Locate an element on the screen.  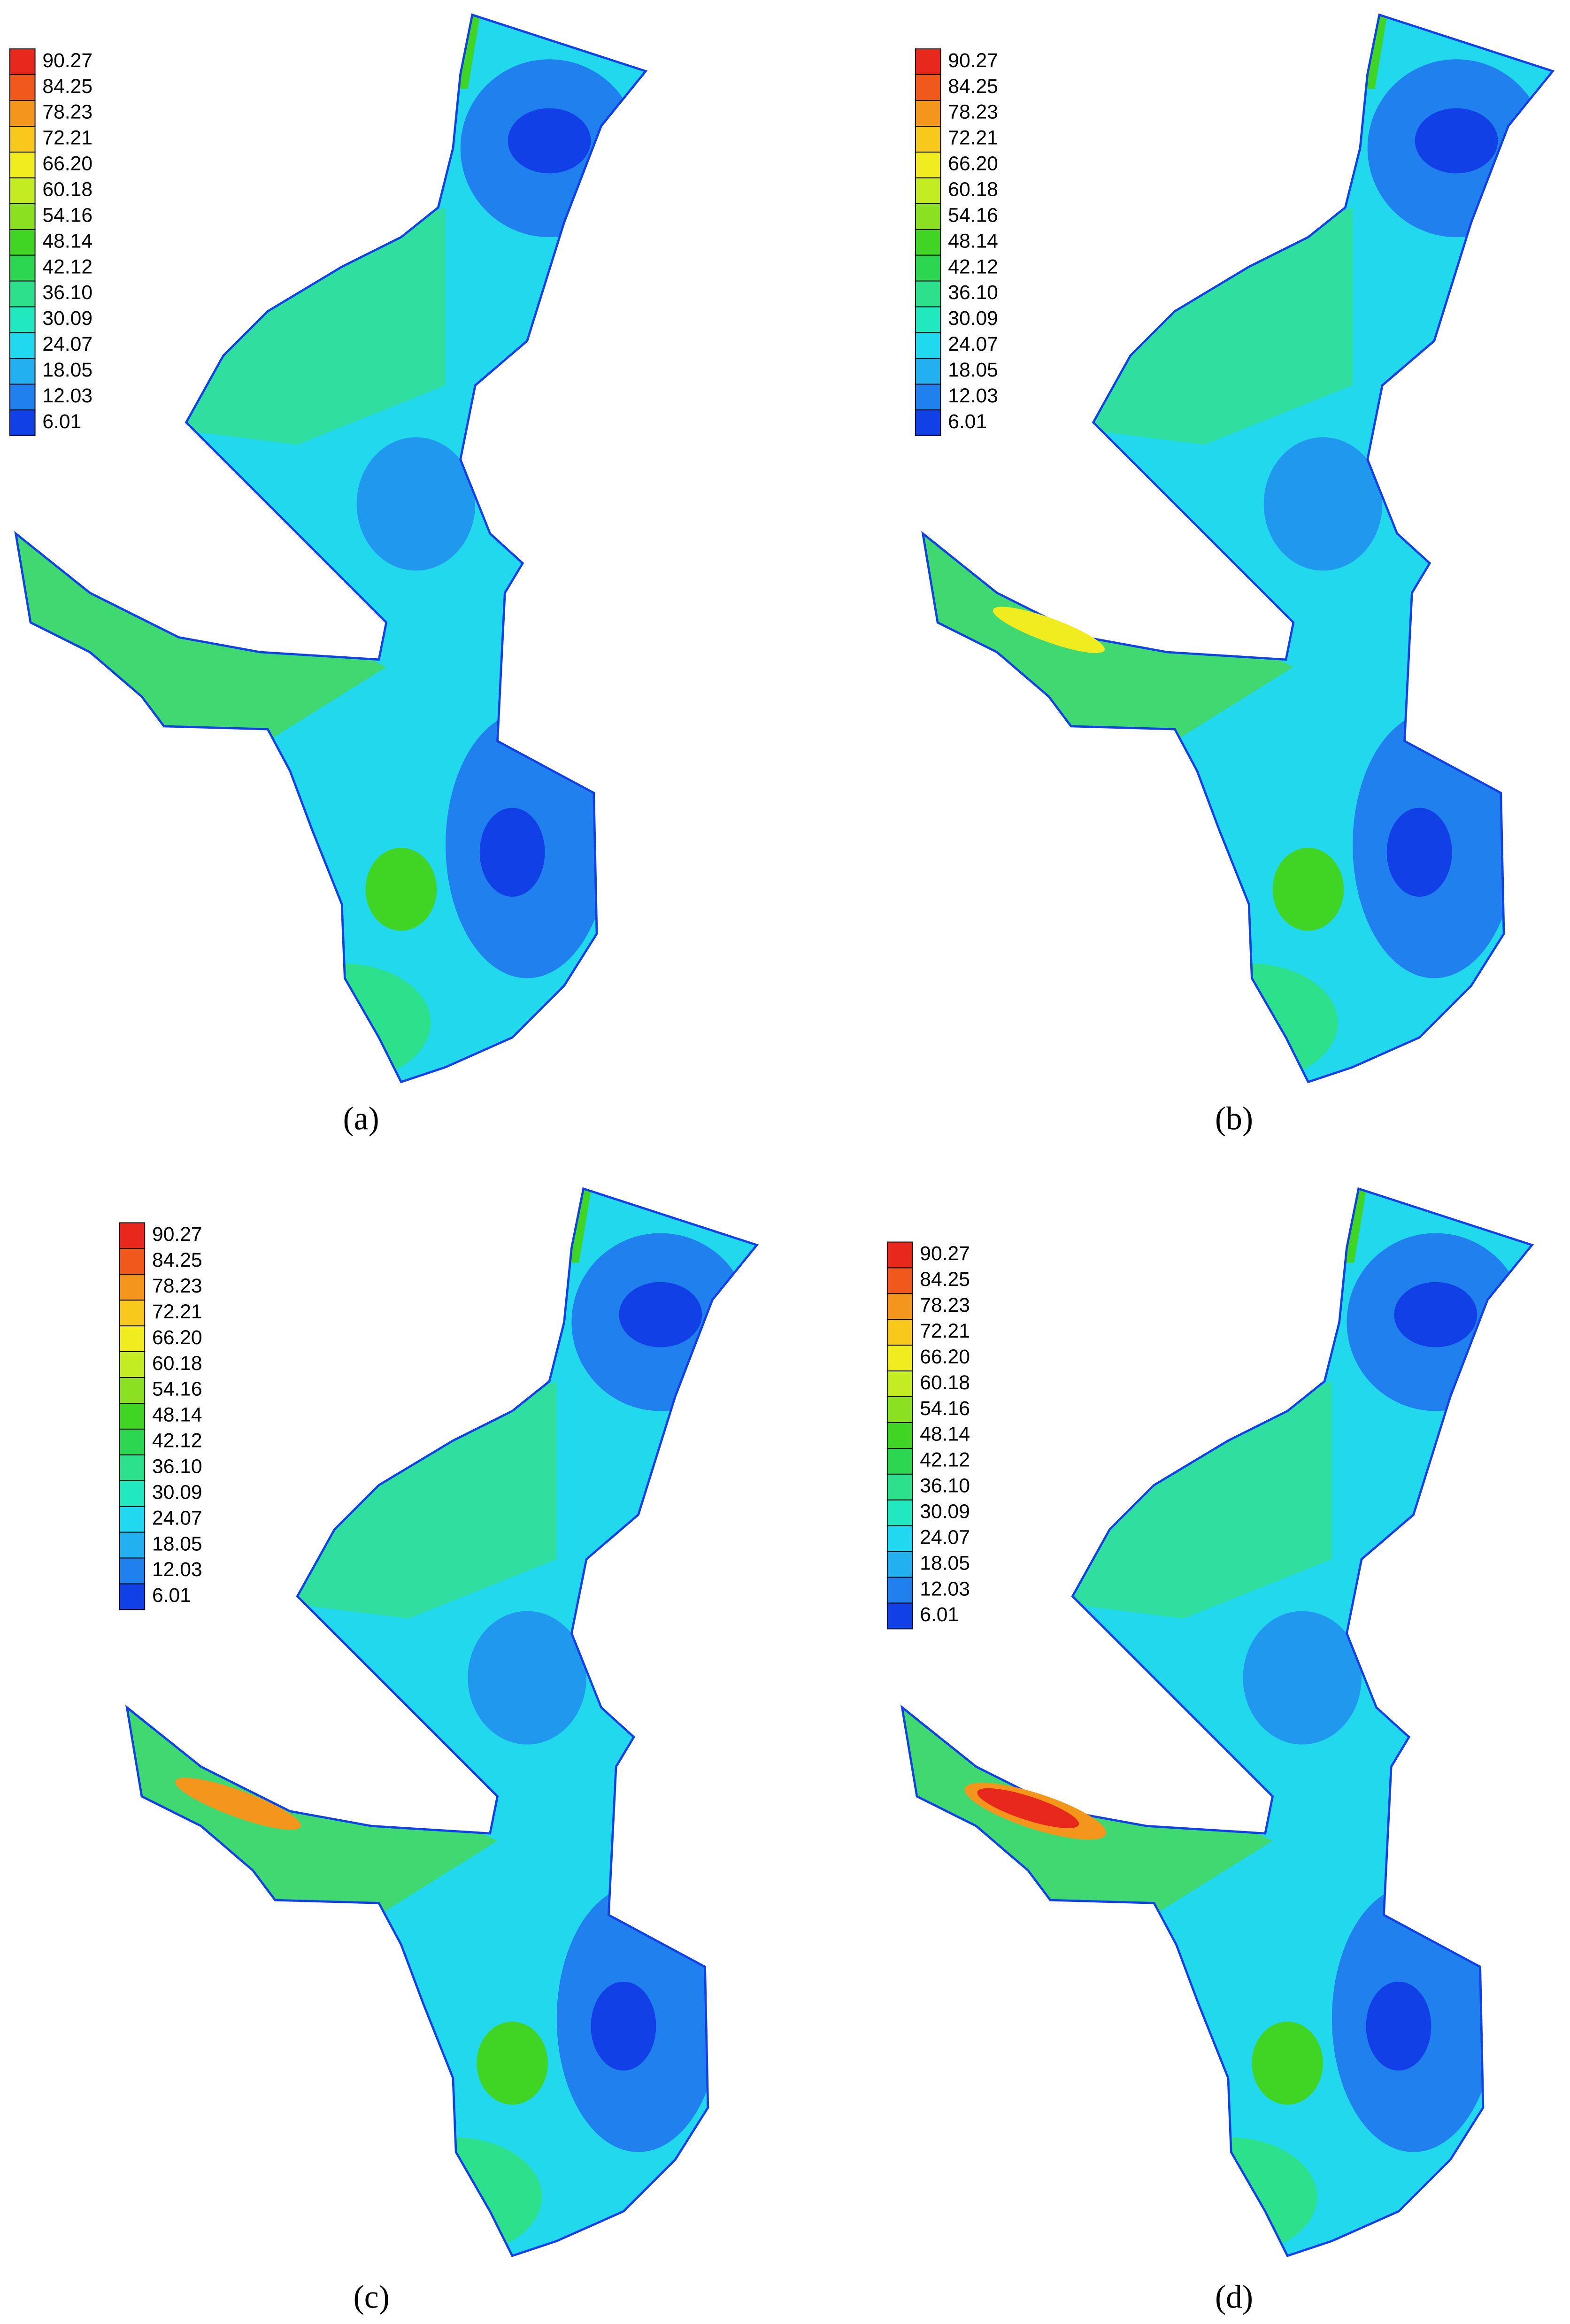
panel-caption: (b) is located at coordinates (1234, 1119).